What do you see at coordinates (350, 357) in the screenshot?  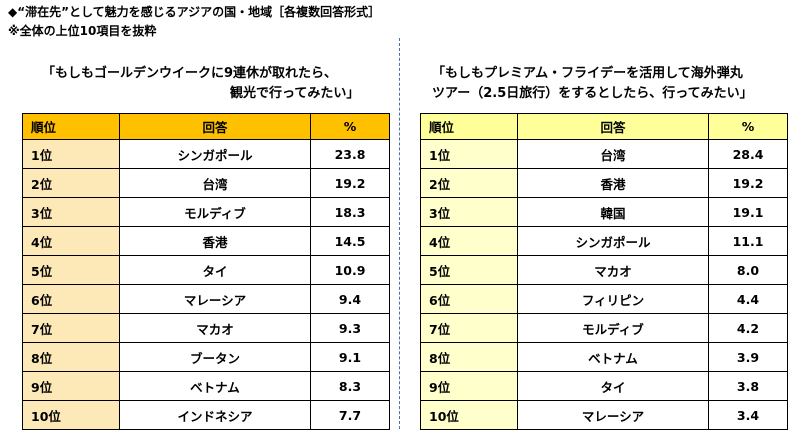 I see `percent-cell: 9.1` at bounding box center [350, 357].